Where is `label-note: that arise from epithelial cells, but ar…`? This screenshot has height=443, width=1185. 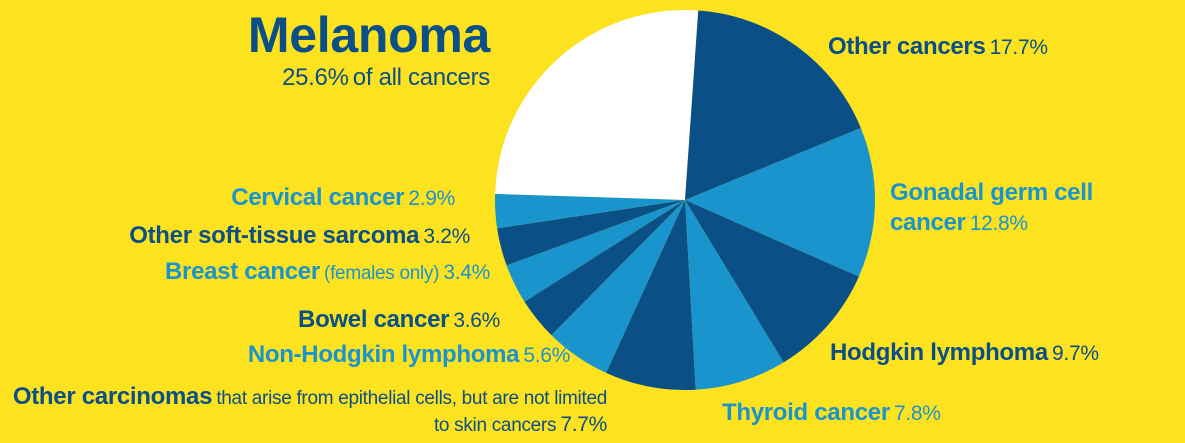
label-note: that arise from epithelial cells, but ar… is located at coordinates (411, 412).